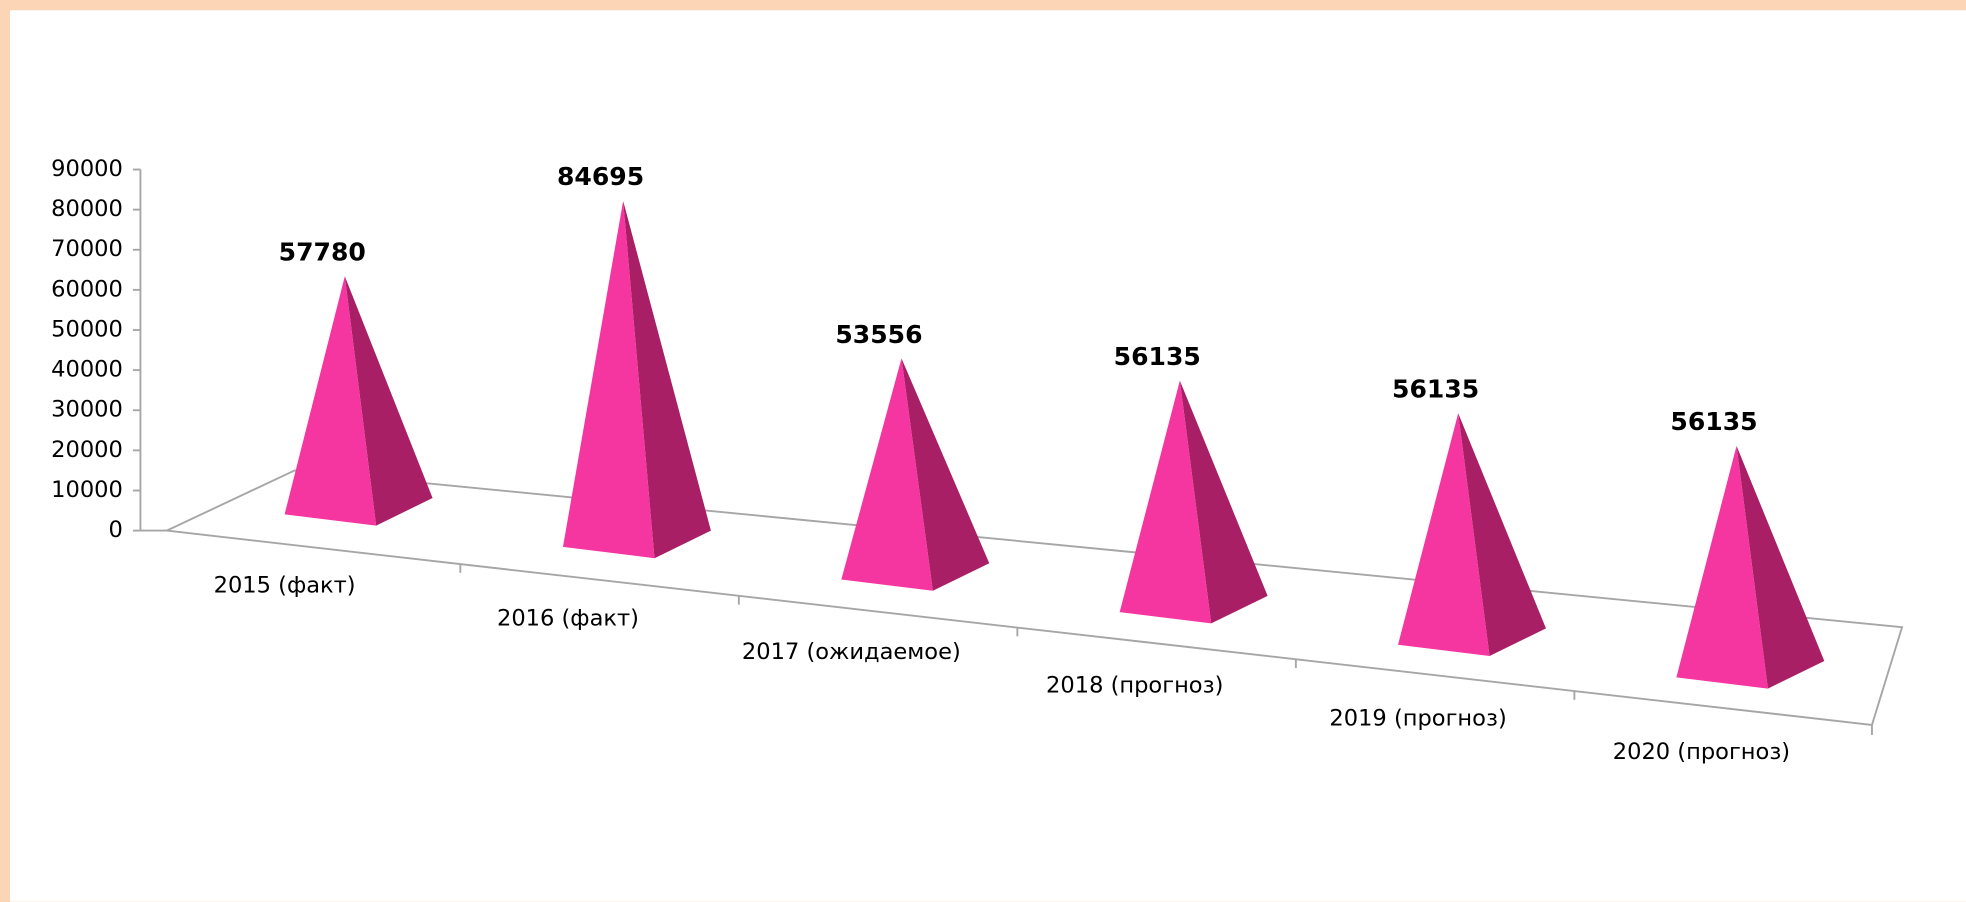  I want to click on x-tick-label: 2020 (прогноз), so click(1701, 752).